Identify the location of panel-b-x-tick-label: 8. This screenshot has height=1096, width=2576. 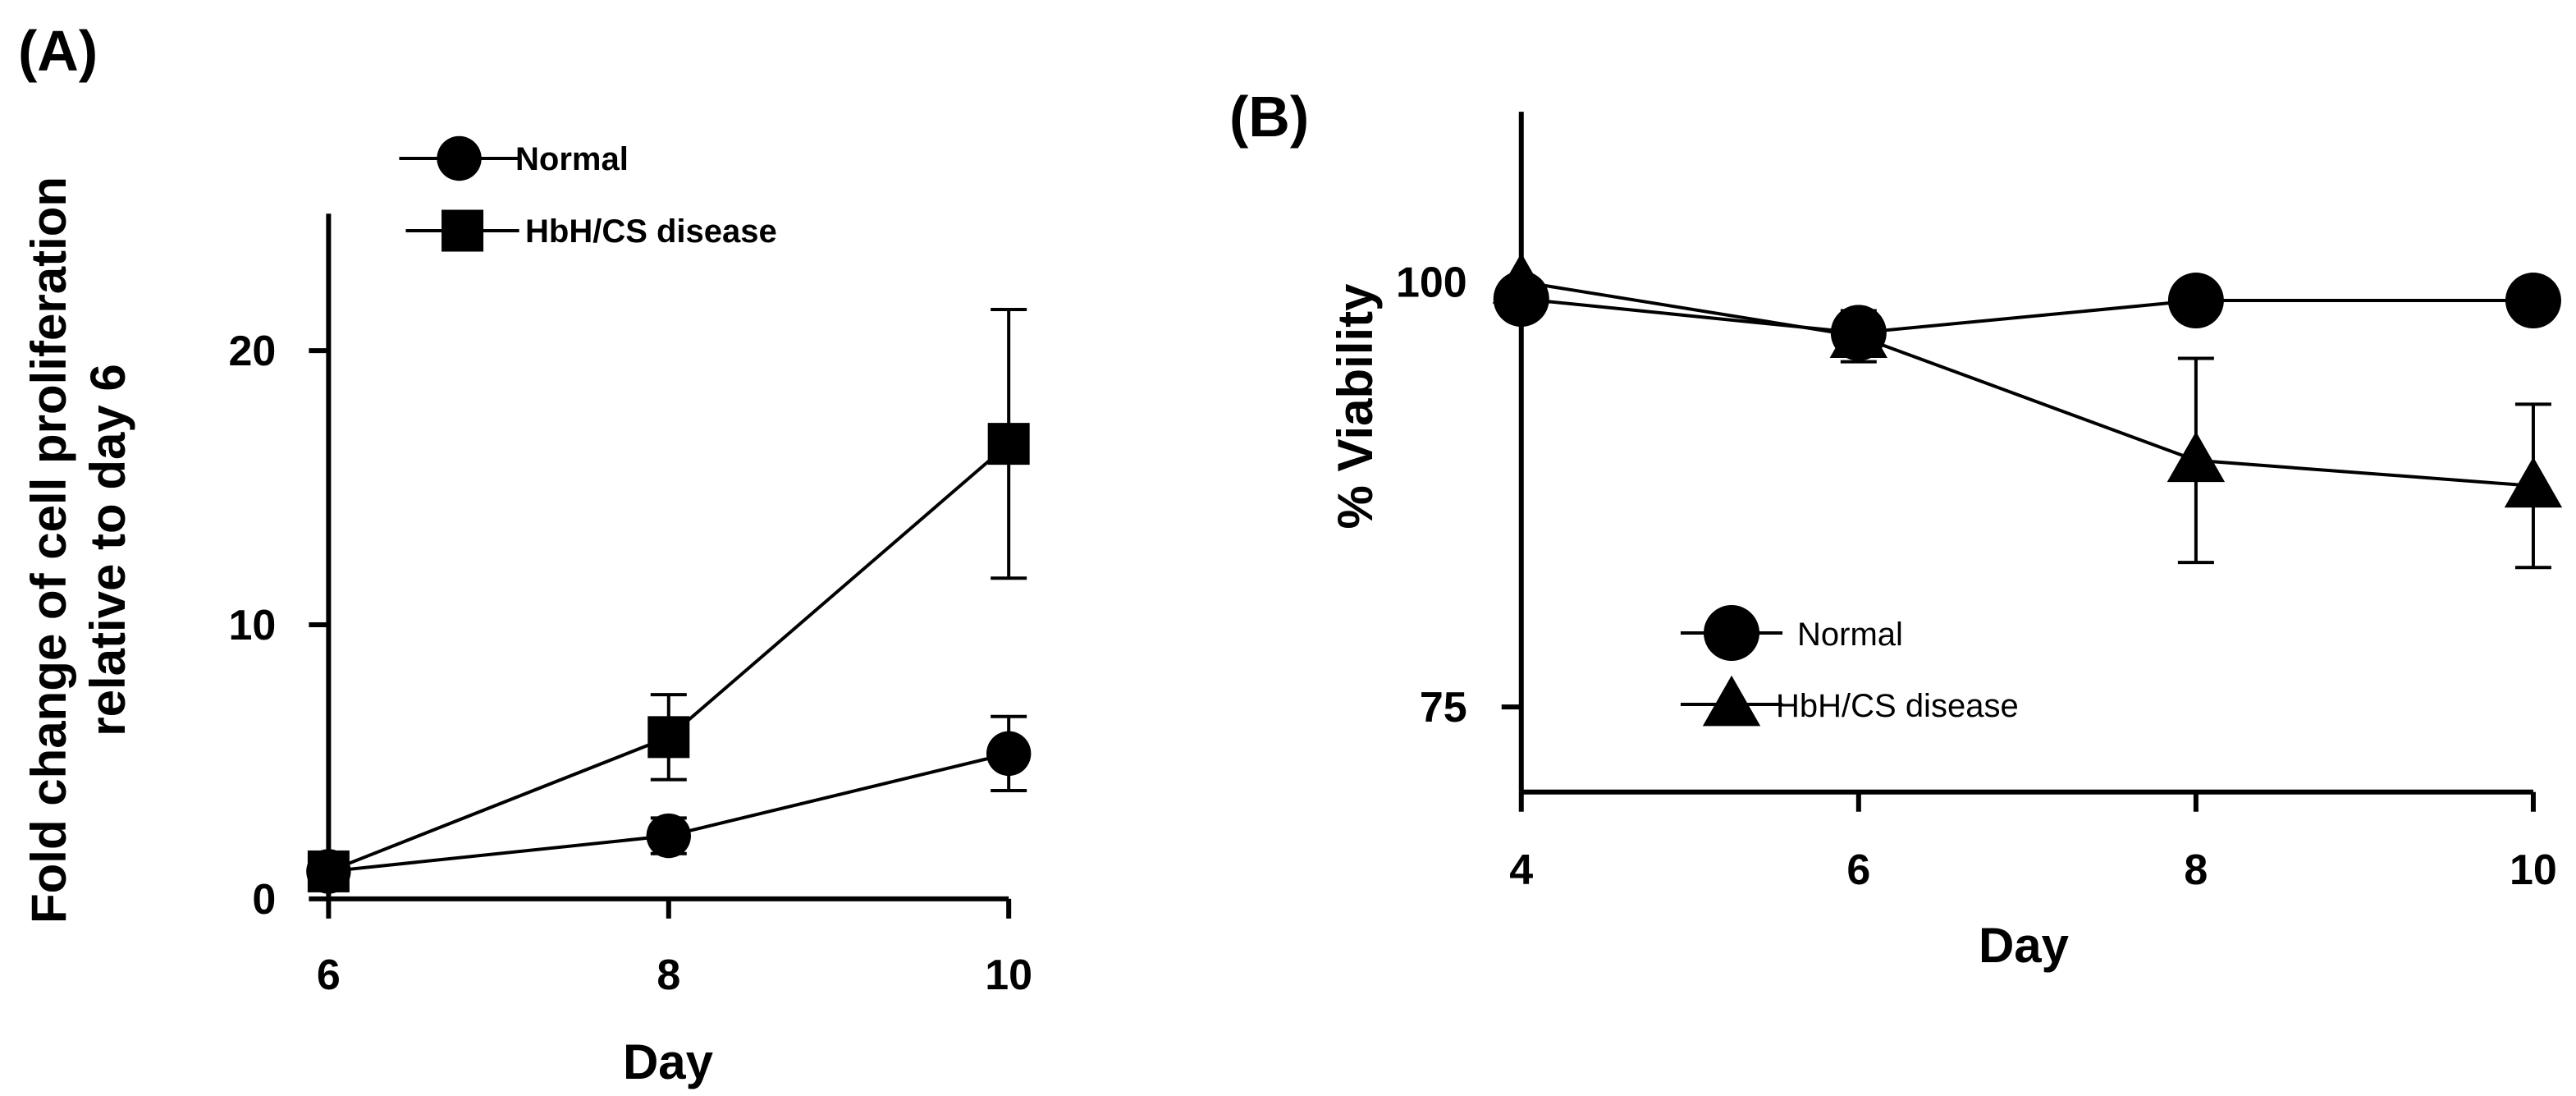
(2196, 870).